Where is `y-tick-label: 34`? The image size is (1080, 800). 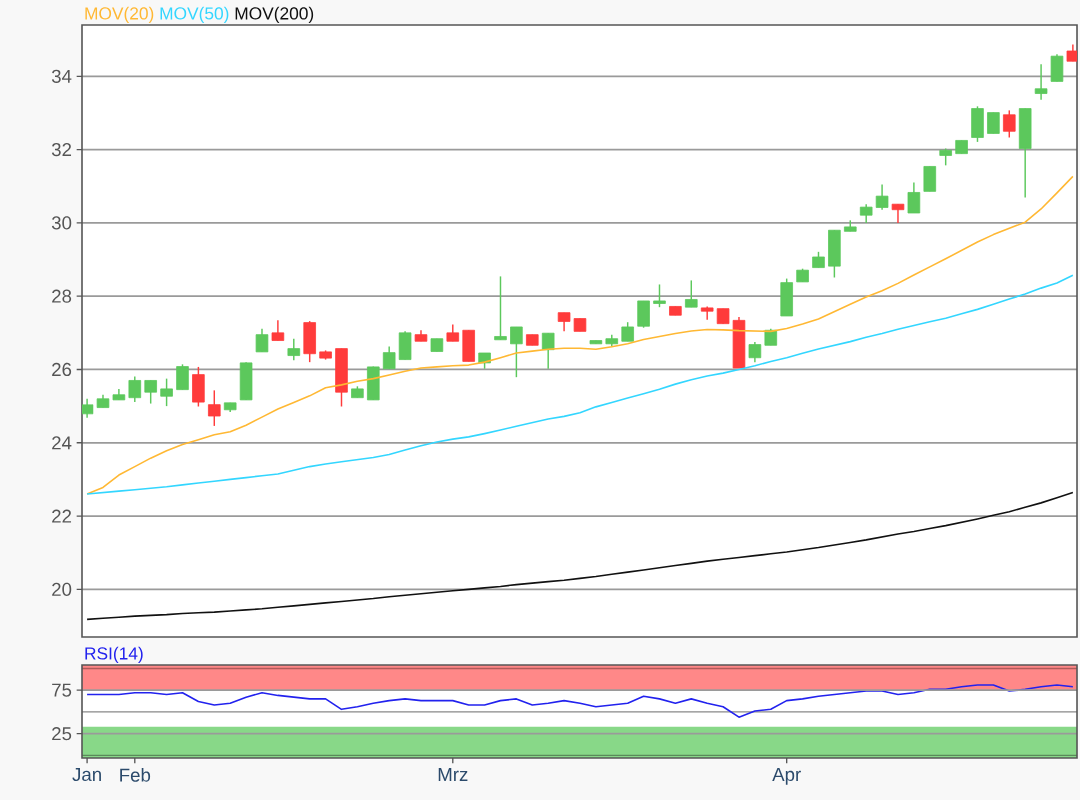
y-tick-label: 34 is located at coordinates (61, 76).